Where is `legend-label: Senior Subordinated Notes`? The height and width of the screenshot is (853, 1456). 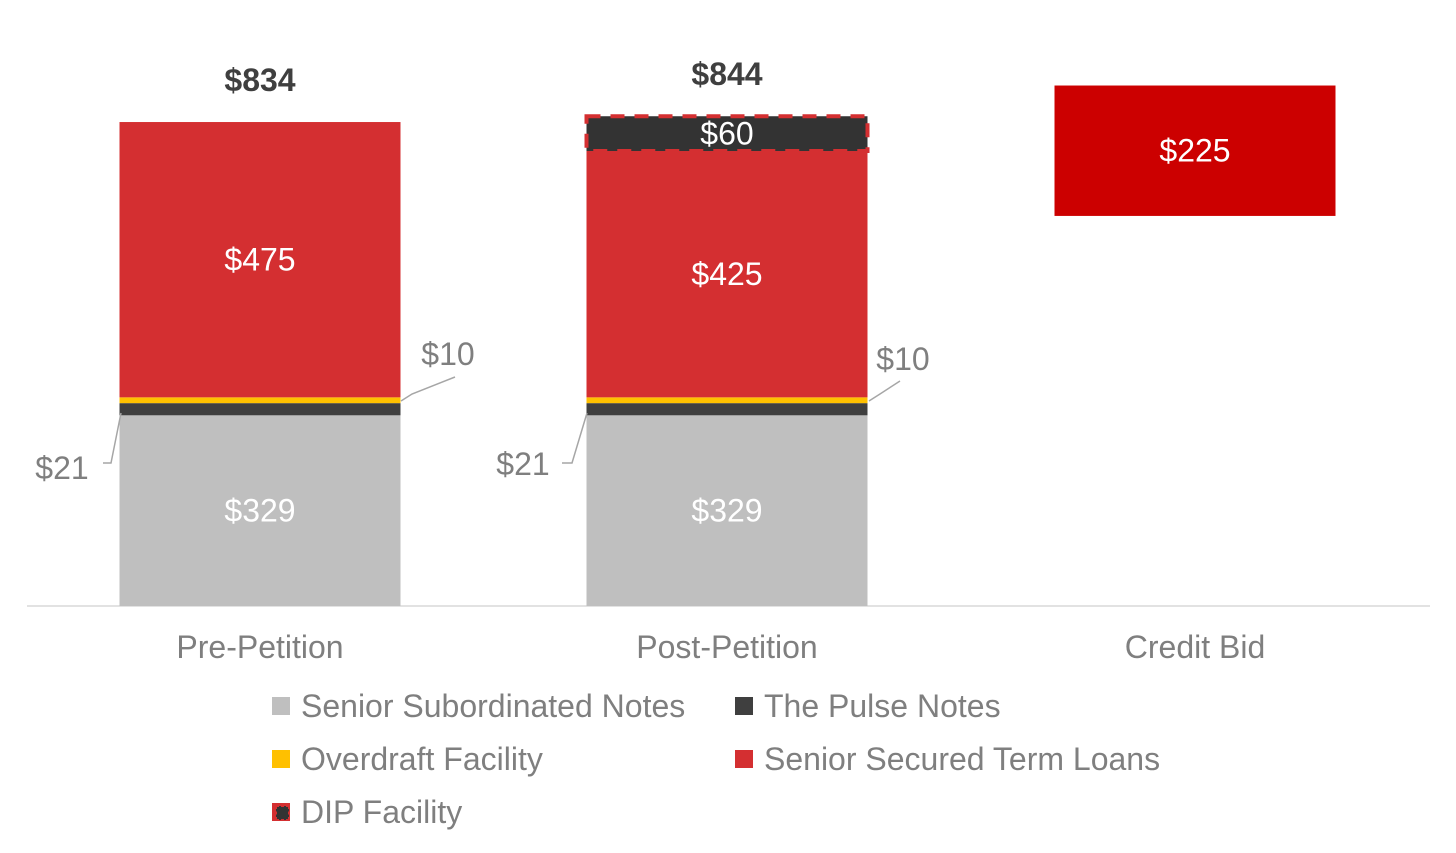
legend-label: Senior Subordinated Notes is located at coordinates (493, 705).